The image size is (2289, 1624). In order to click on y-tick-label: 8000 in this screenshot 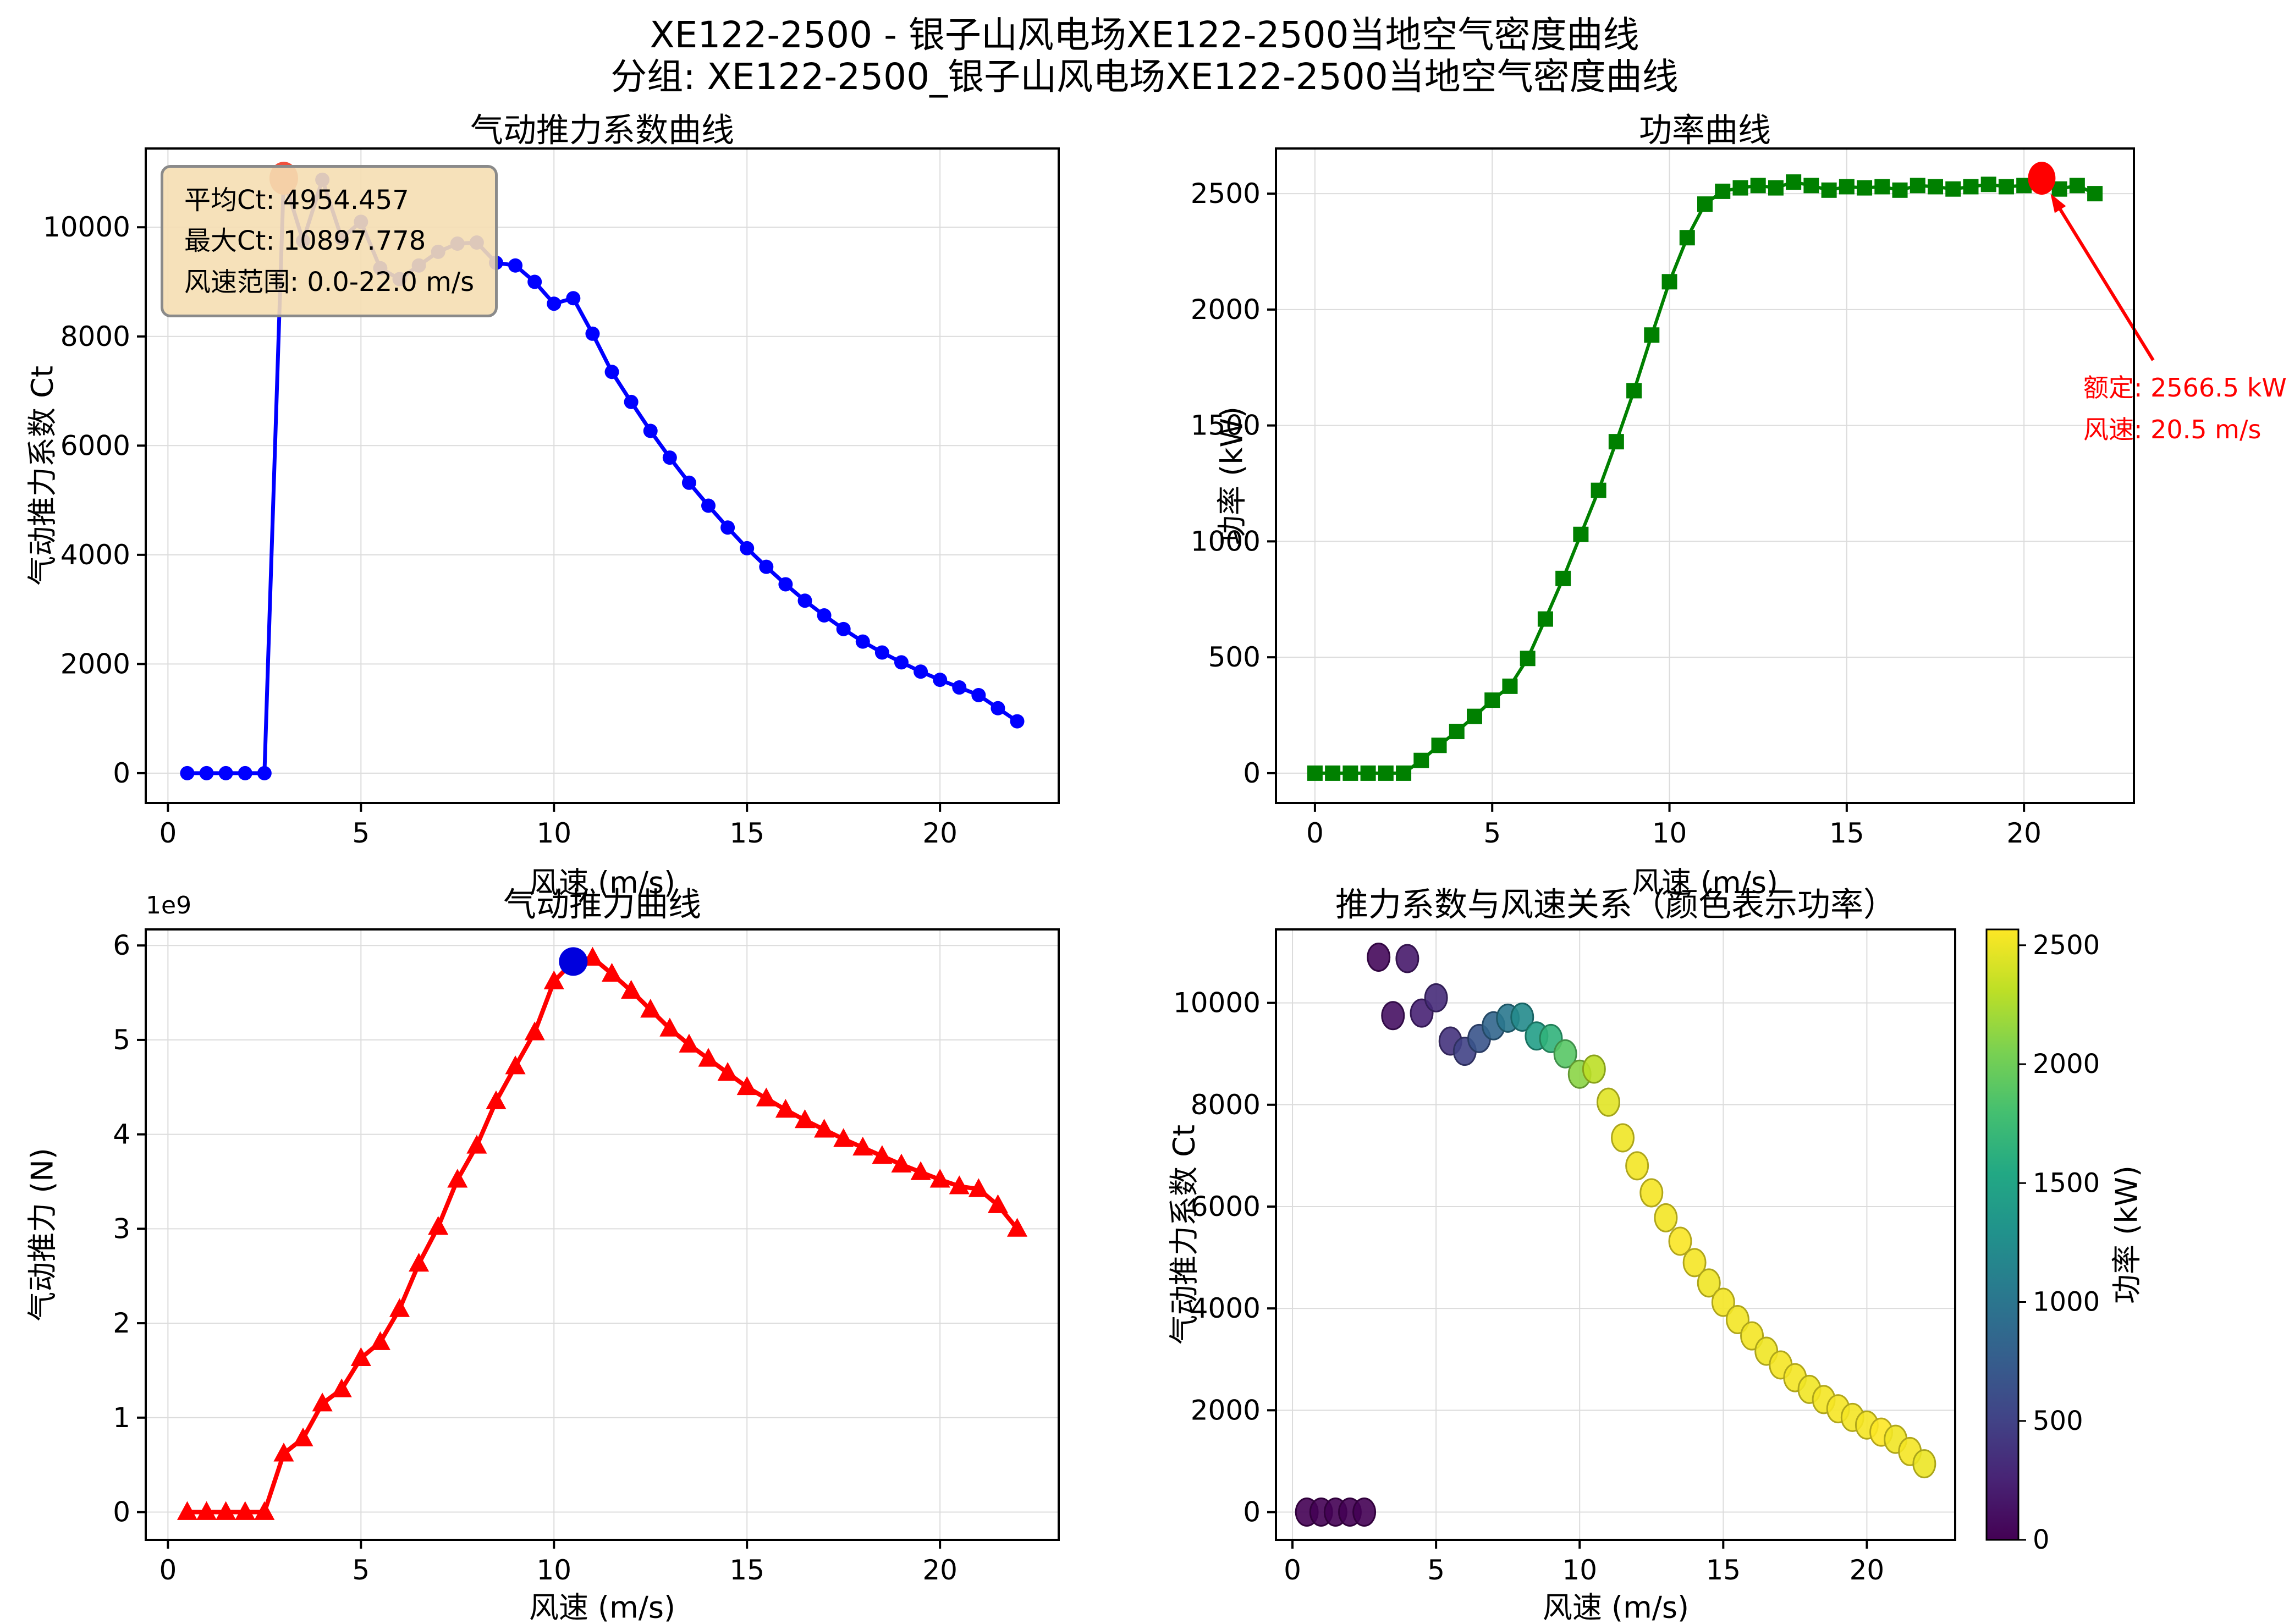, I will do `click(95, 337)`.